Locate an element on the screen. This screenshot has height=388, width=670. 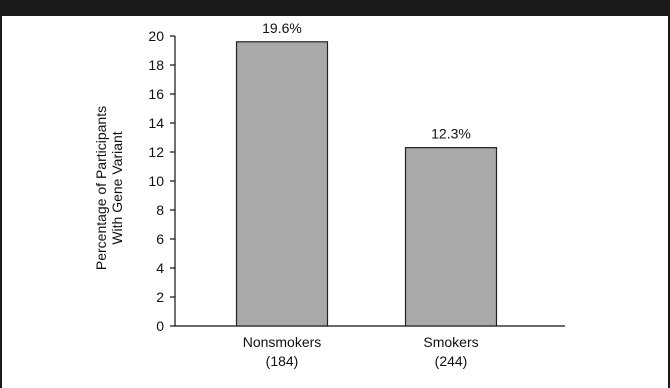
y-tick-label-6: 12 is located at coordinates (156, 152).